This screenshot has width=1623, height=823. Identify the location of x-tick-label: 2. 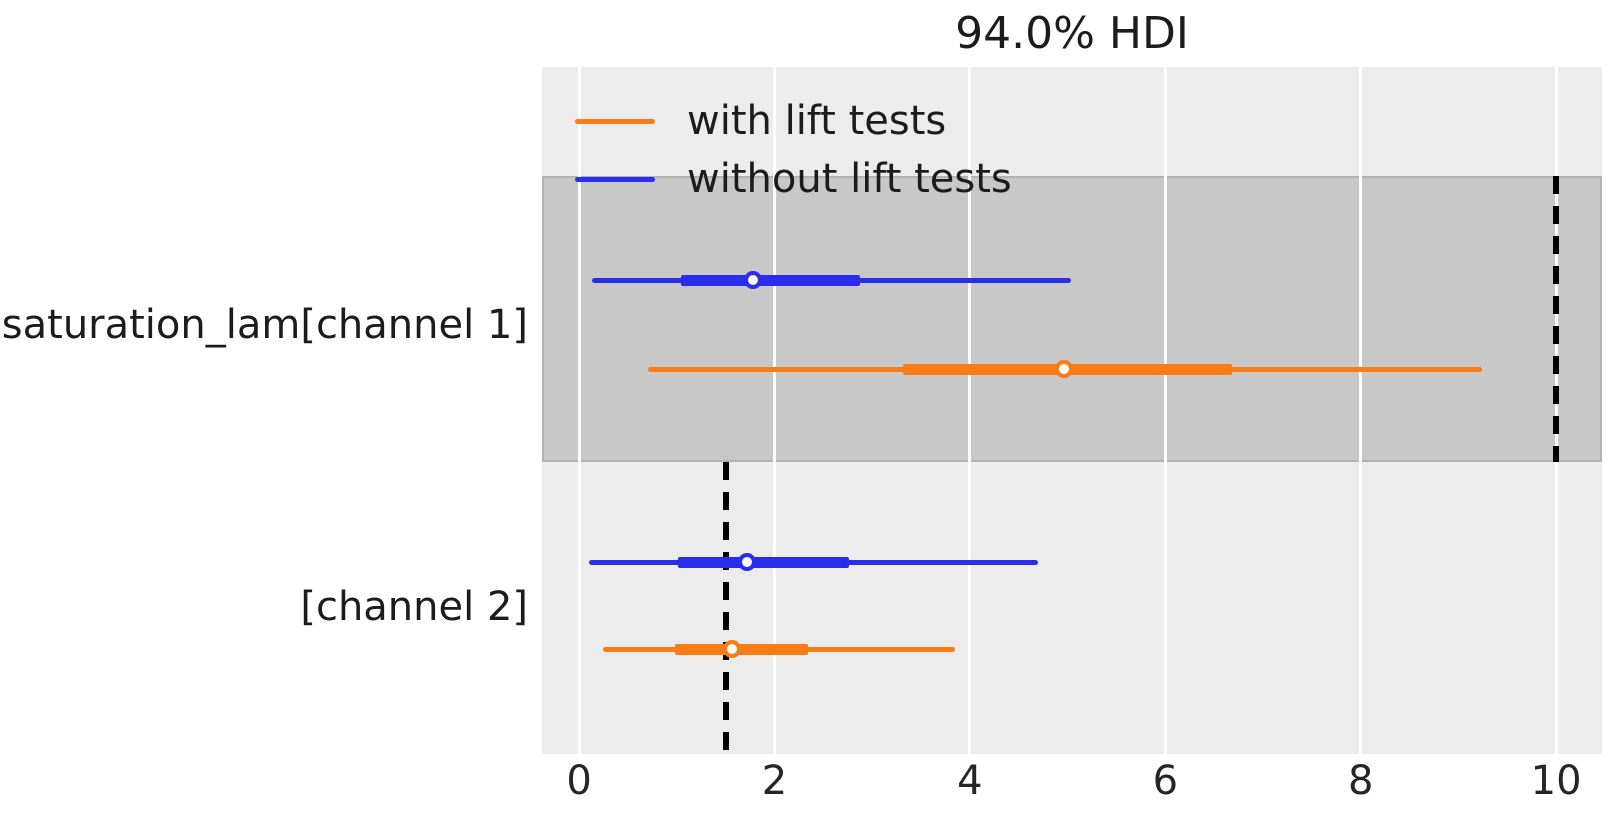
(774, 781).